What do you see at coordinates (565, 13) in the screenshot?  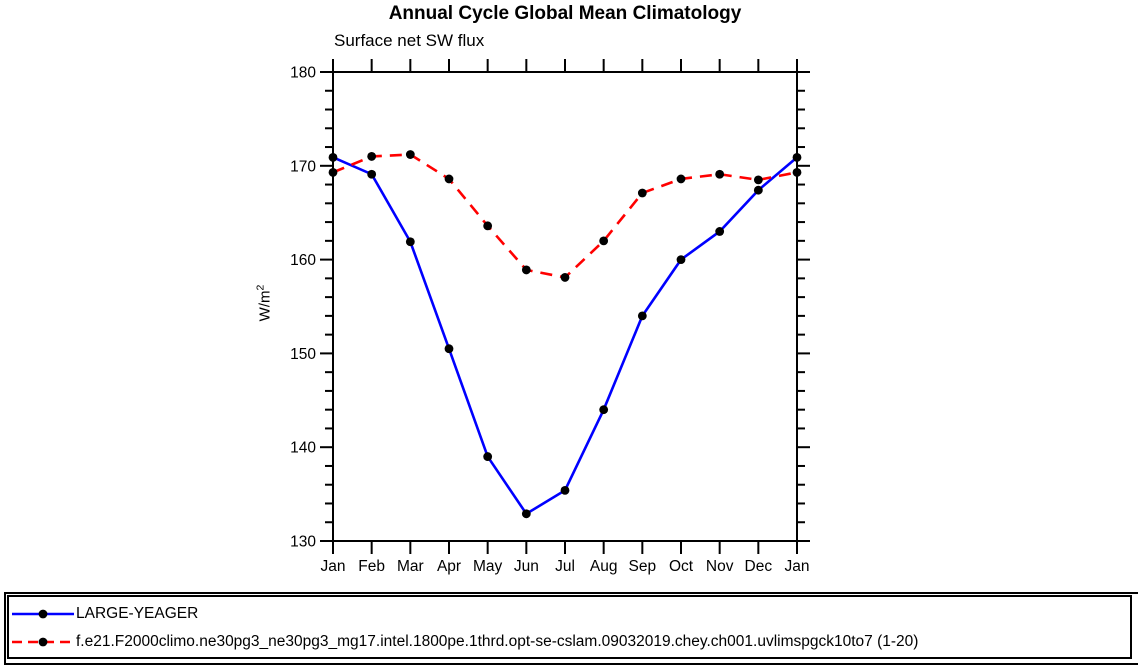 I see `chart-title: Annual Cycle Global Mean Climatology` at bounding box center [565, 13].